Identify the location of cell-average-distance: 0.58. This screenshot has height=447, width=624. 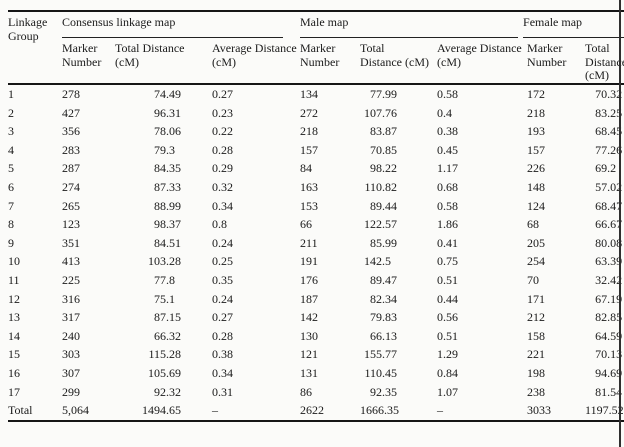
(448, 94).